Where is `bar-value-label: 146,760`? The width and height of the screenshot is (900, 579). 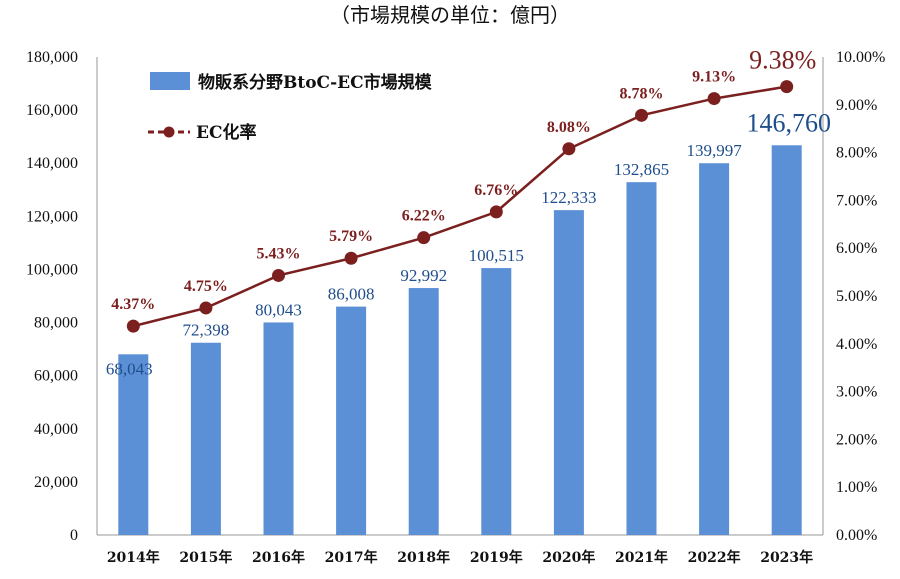 bar-value-label: 146,760 is located at coordinates (788, 122).